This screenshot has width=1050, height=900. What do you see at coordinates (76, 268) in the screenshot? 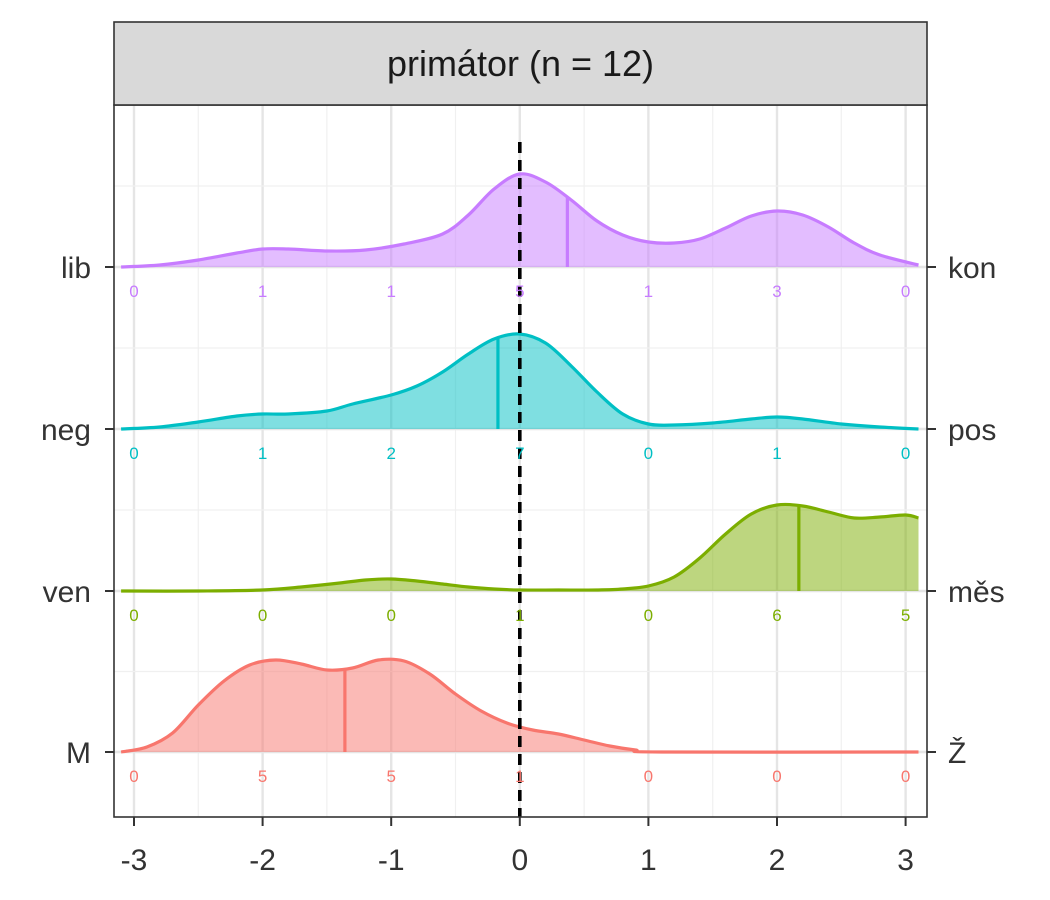
I see `y-tick-label-left: lib` at bounding box center [76, 268].